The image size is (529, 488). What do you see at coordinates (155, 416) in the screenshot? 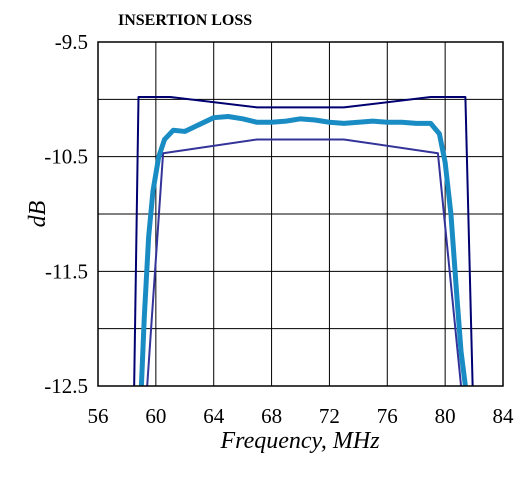
I see `x-tick-label: 60` at bounding box center [155, 416].